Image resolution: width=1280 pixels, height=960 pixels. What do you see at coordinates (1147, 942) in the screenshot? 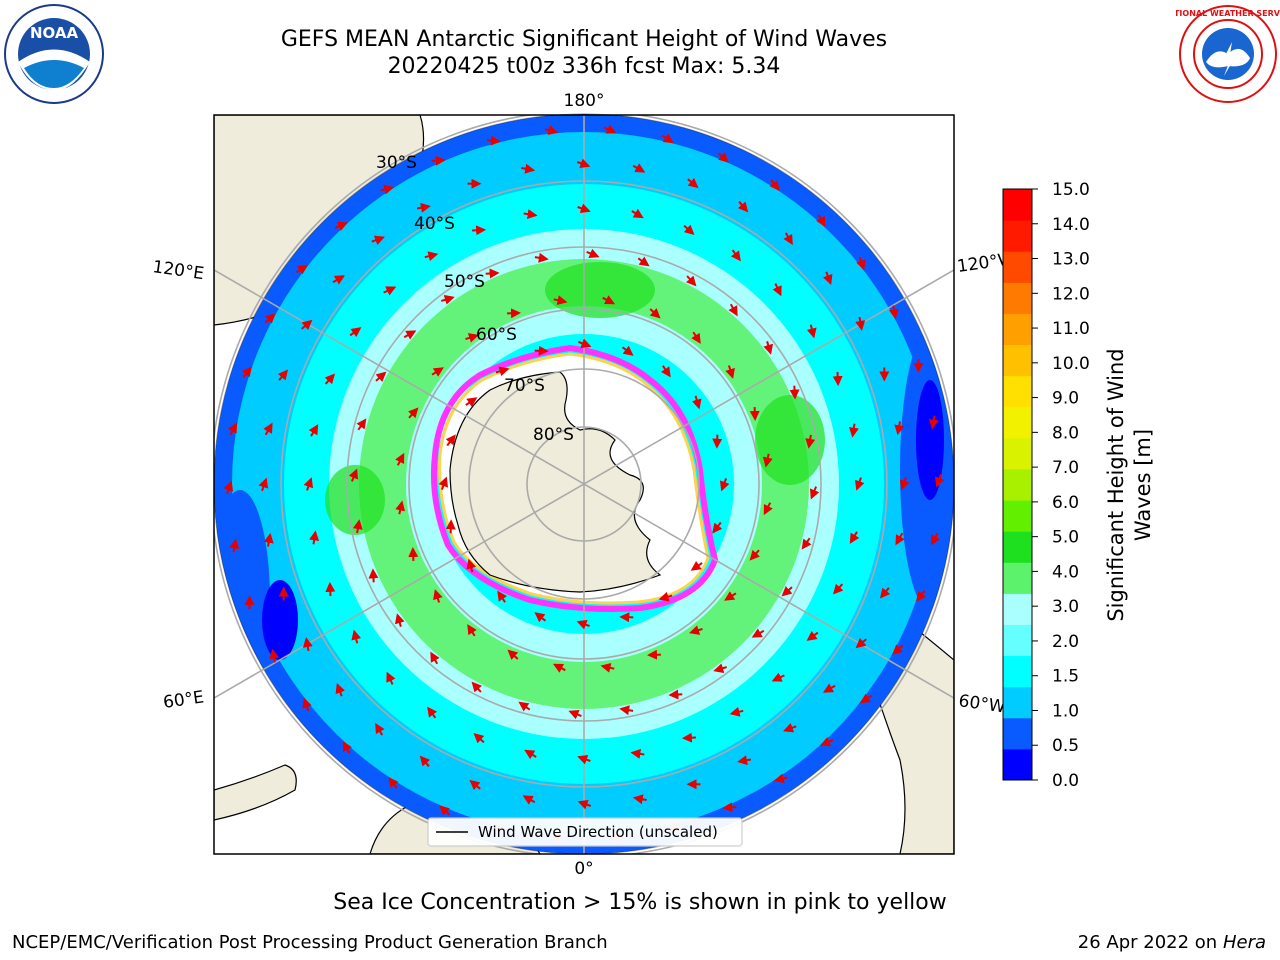
I see `date-text: 26 Apr 2022 on` at bounding box center [1147, 942].